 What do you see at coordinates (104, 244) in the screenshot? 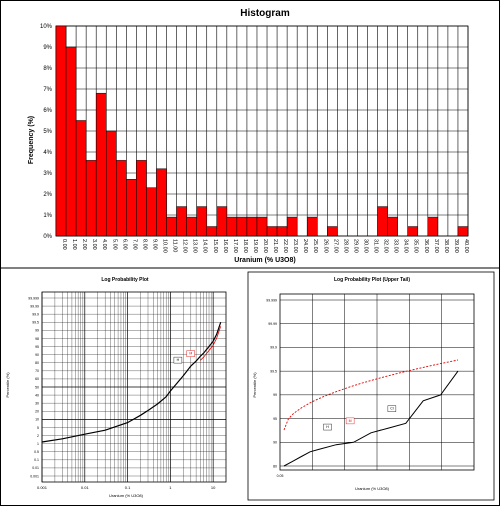
I see `histogram-x-tick-label: 4.00` at bounding box center [104, 244].